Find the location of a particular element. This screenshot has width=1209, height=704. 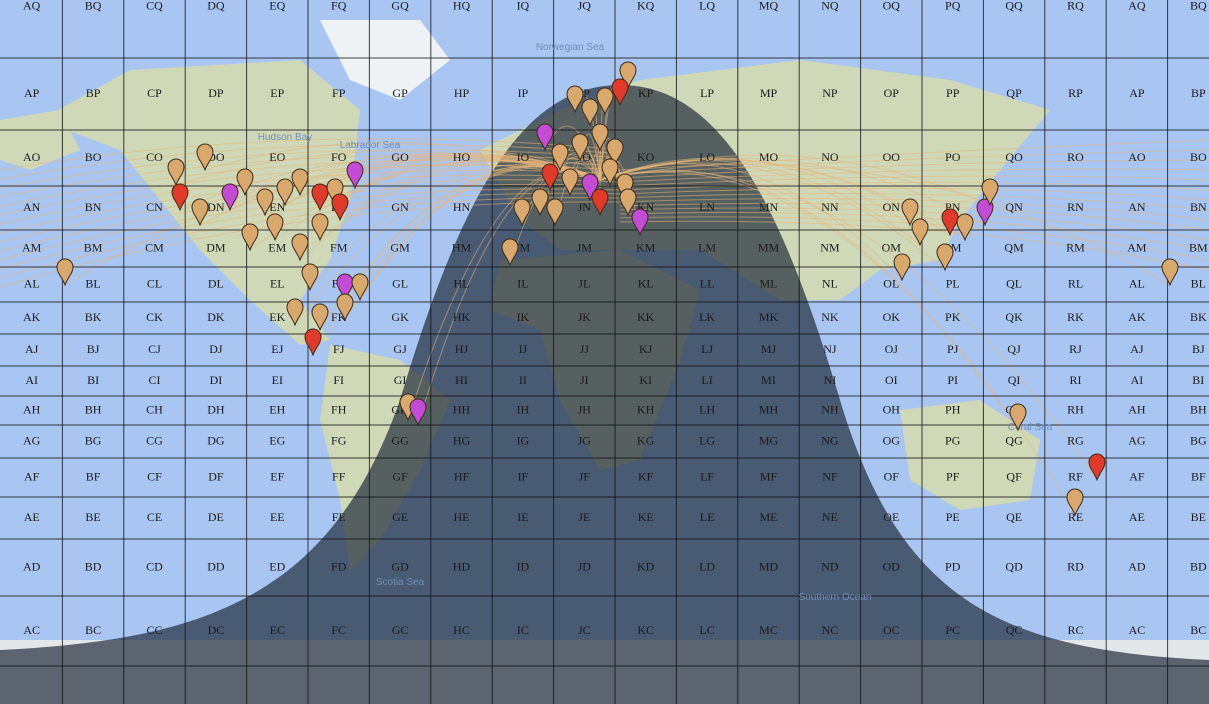

grid-label: RL is located at coordinates (1075, 283).